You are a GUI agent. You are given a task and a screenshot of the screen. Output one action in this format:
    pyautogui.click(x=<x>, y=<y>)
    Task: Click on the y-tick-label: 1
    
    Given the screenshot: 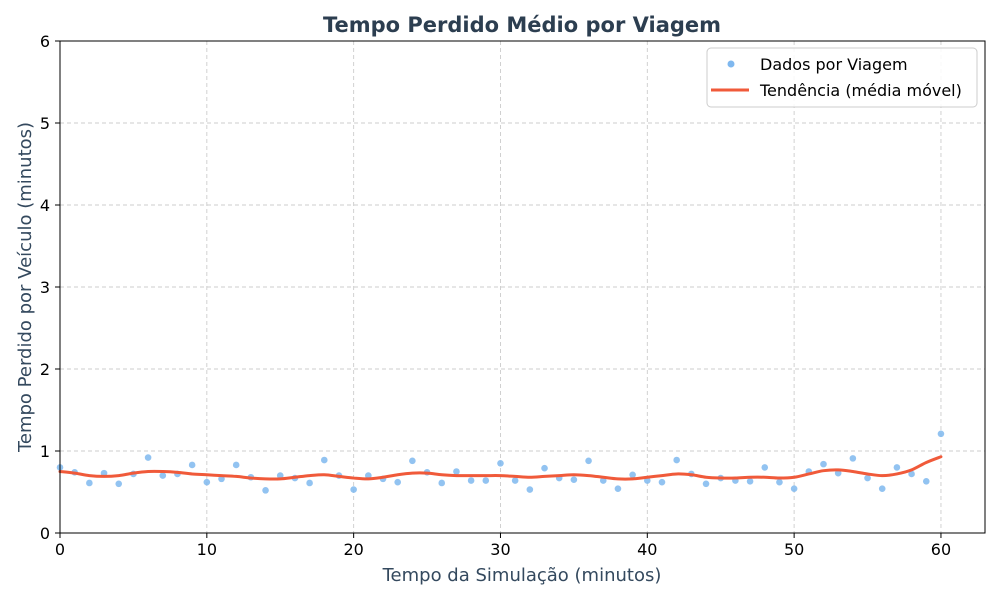 What is the action you would take?
    pyautogui.click(x=45, y=451)
    